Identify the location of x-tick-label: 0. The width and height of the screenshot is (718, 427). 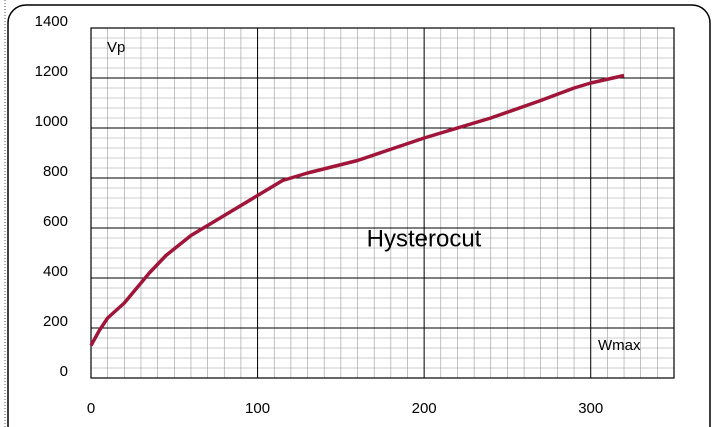
(91, 408).